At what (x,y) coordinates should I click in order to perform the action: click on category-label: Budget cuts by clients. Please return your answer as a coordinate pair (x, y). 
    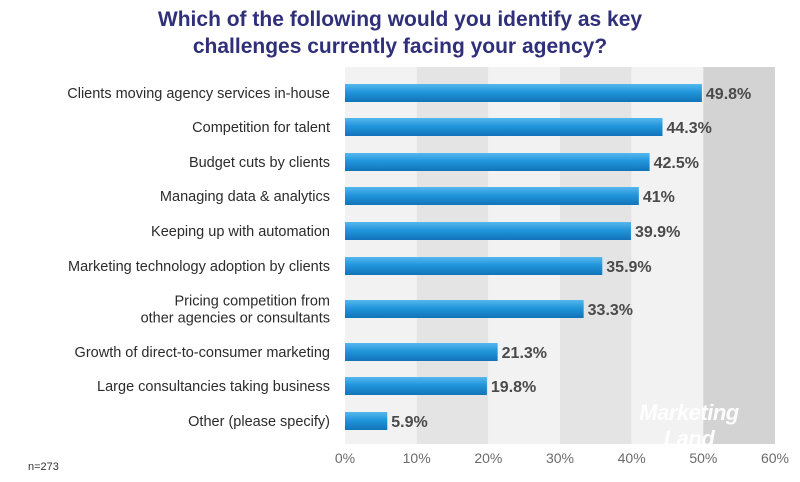
    Looking at the image, I should click on (259, 163).